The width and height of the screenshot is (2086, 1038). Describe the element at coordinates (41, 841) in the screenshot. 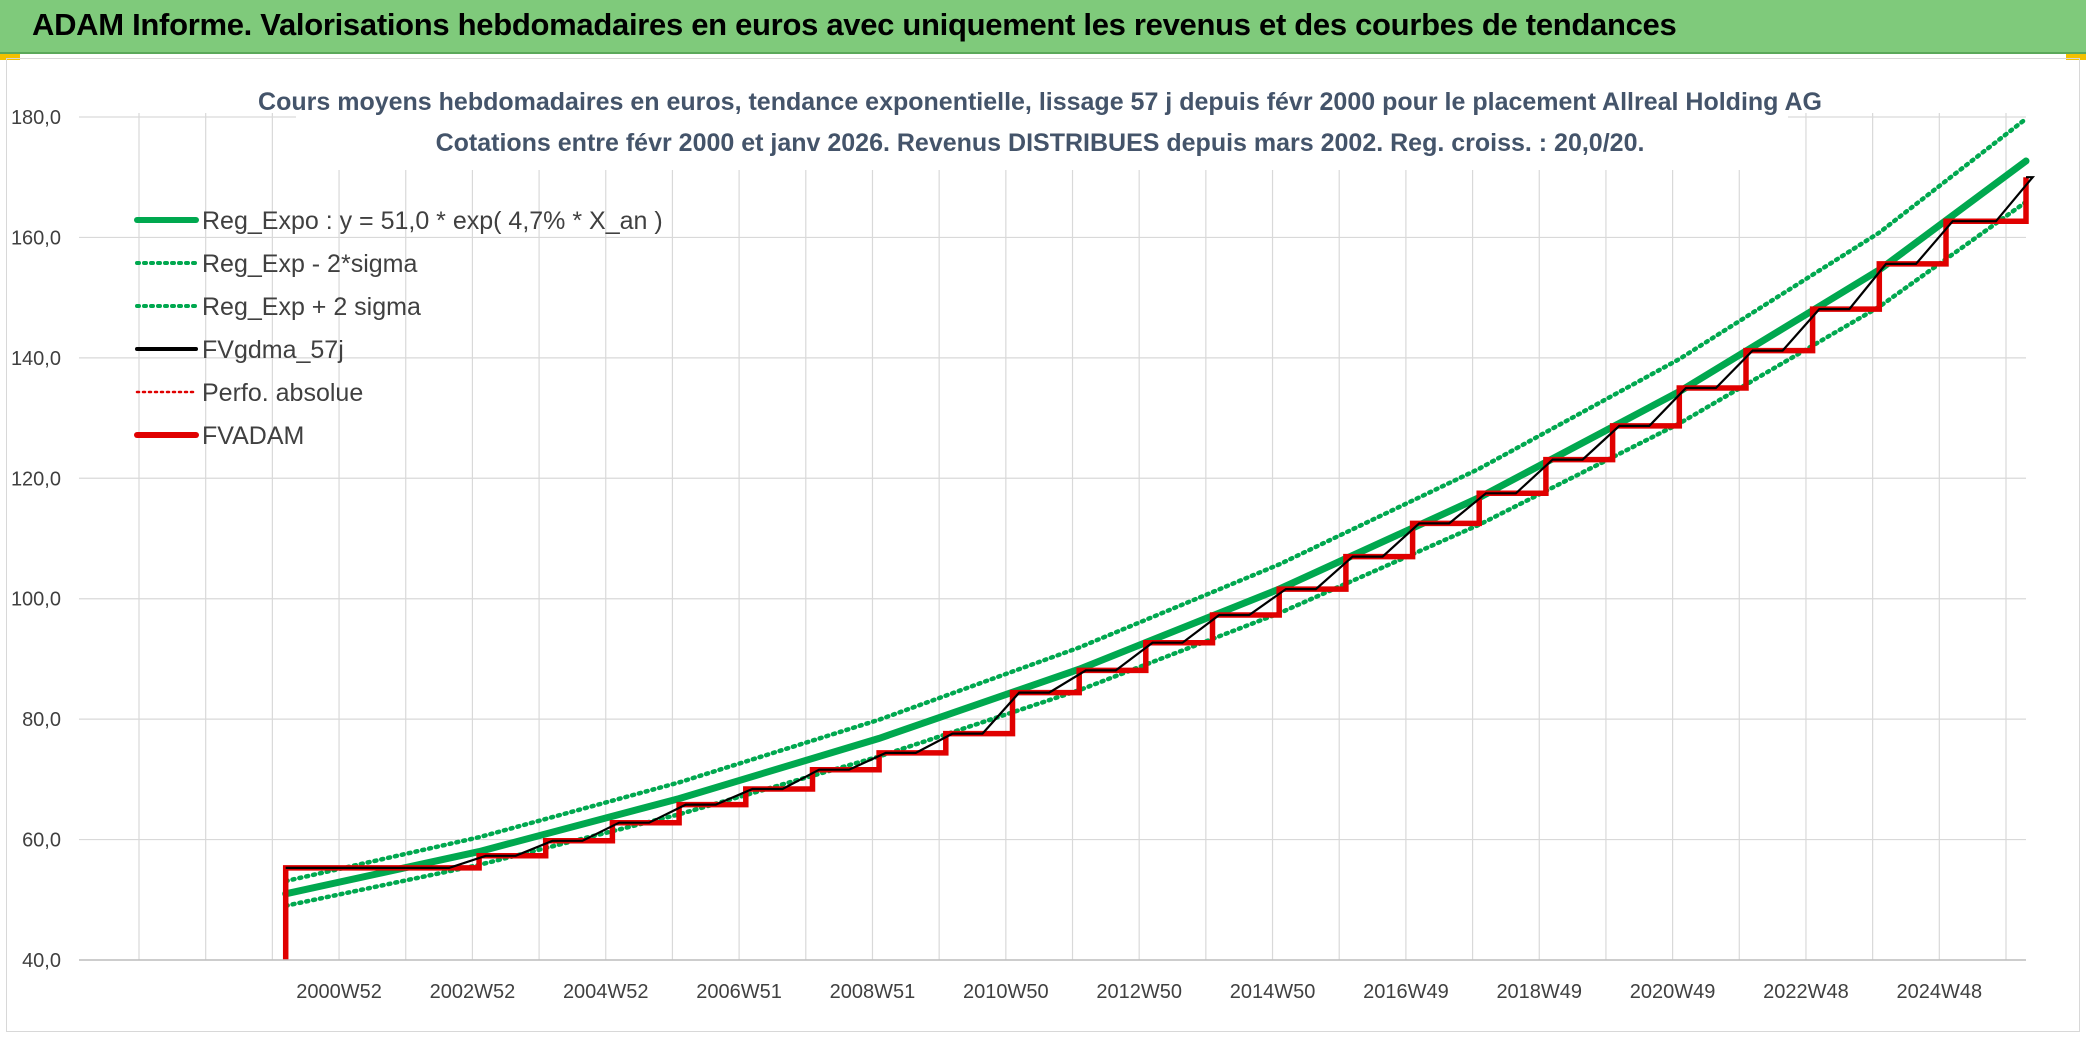

I see `y-tick-label: 60,0` at that location.